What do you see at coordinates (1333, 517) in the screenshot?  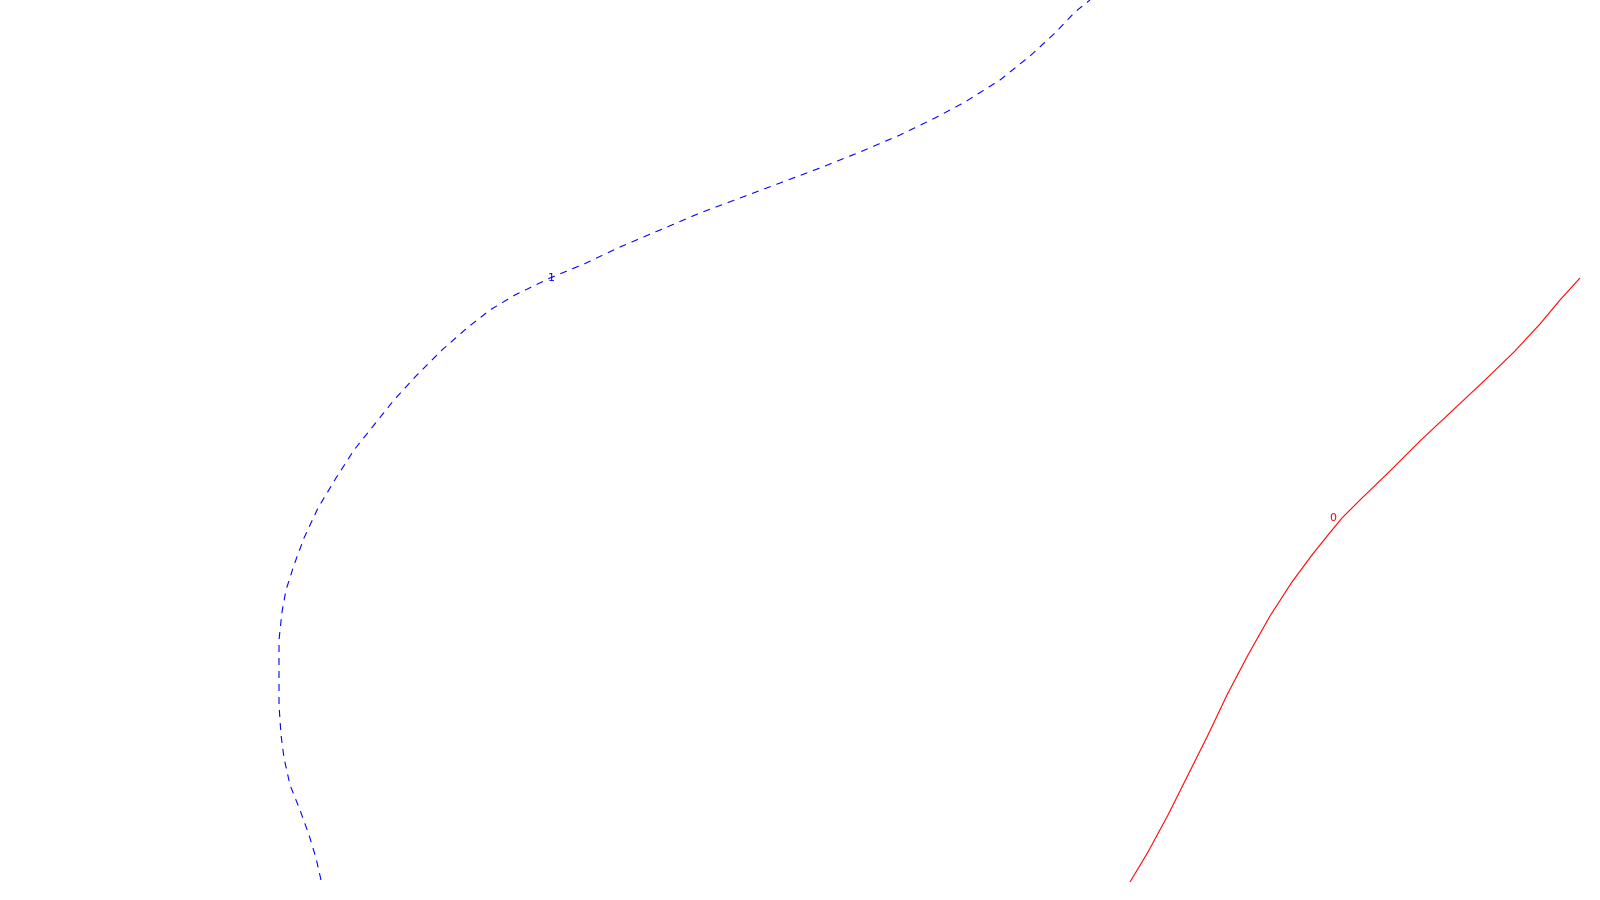 I see `contour-label-red: 0` at bounding box center [1333, 517].